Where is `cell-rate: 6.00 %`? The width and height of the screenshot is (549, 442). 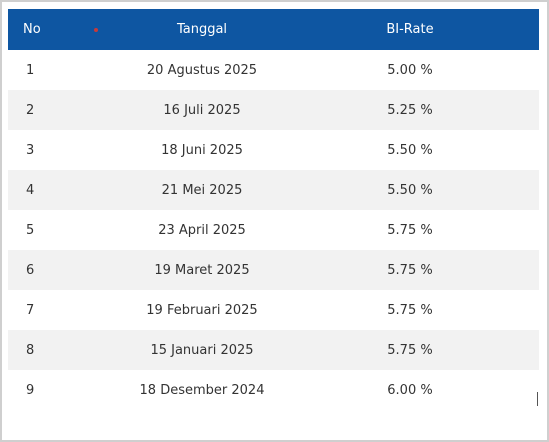
cell-rate: 6.00 % is located at coordinates (410, 390).